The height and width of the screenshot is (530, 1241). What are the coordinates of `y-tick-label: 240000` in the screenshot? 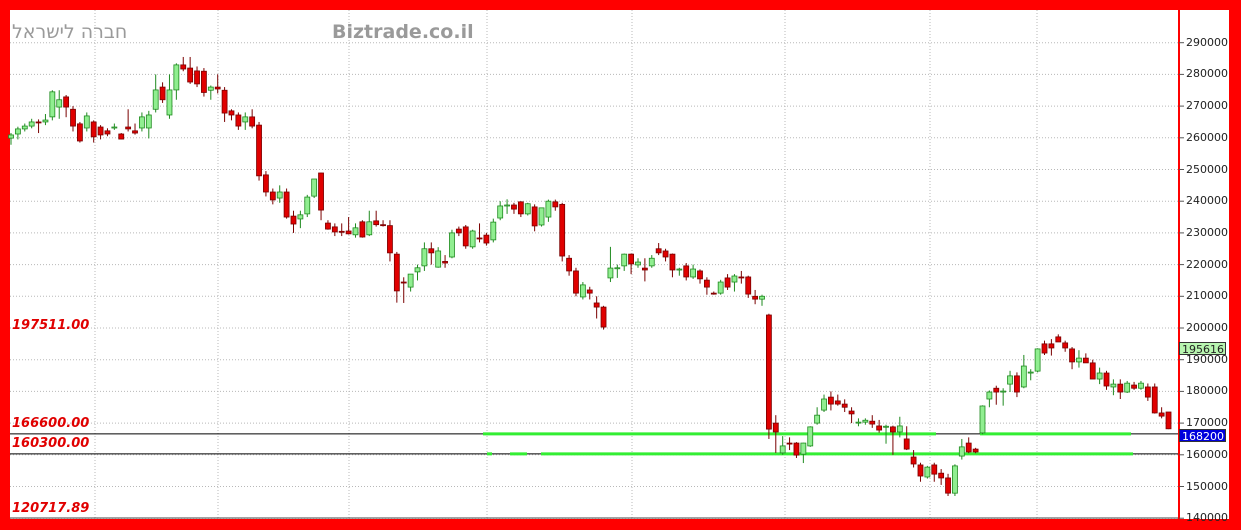 It's located at (1207, 201).